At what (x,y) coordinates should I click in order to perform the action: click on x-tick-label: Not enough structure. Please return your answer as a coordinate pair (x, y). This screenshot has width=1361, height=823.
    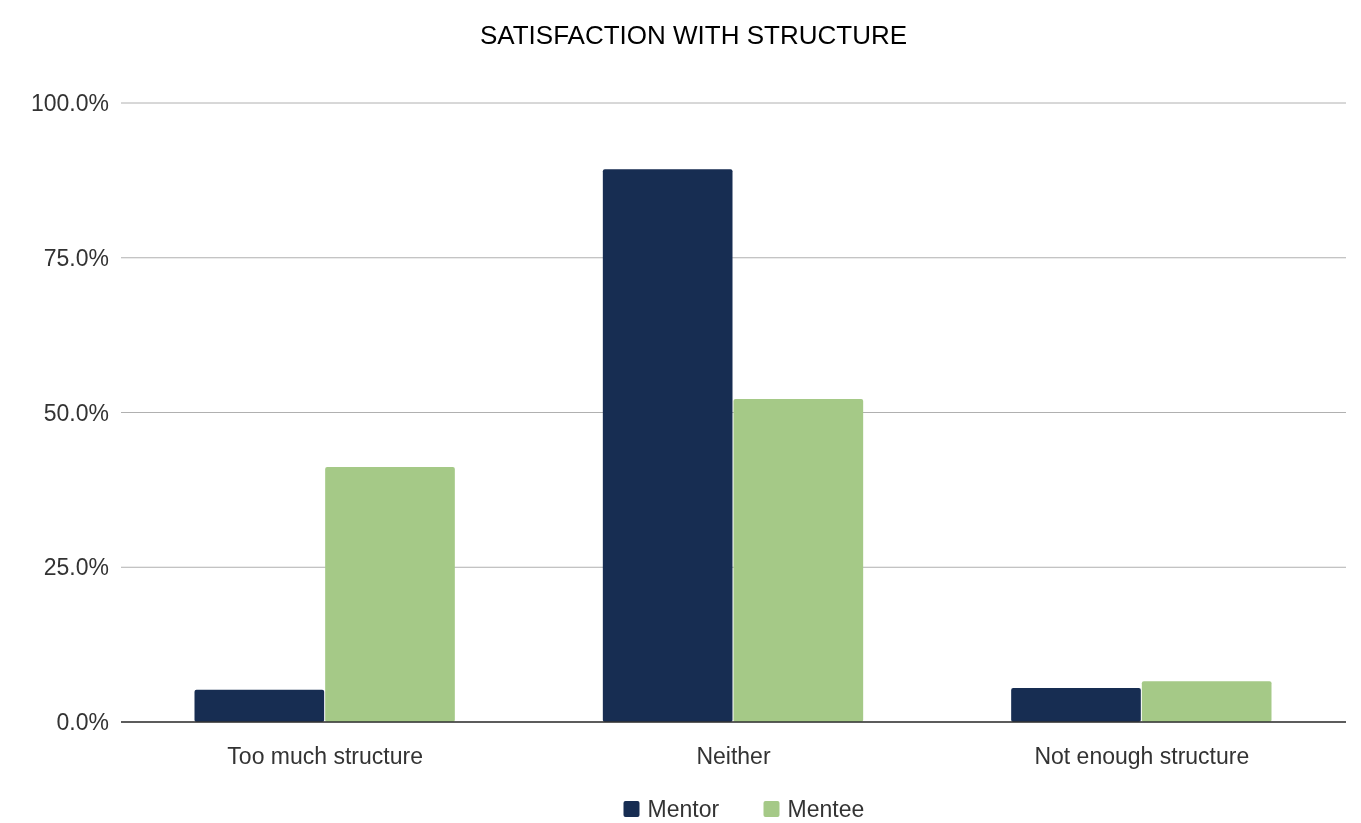
    Looking at the image, I should click on (1142, 756).